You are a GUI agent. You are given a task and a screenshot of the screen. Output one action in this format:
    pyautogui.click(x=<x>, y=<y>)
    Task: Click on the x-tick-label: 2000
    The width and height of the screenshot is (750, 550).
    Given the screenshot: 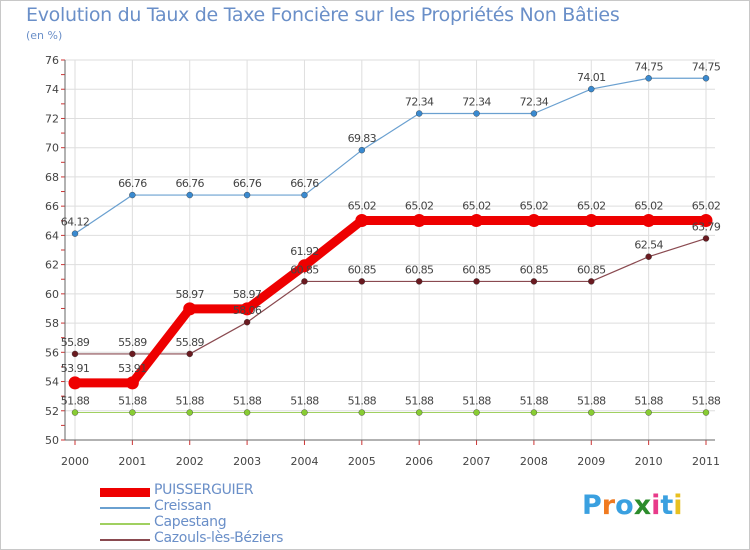 What is the action you would take?
    pyautogui.click(x=75, y=461)
    